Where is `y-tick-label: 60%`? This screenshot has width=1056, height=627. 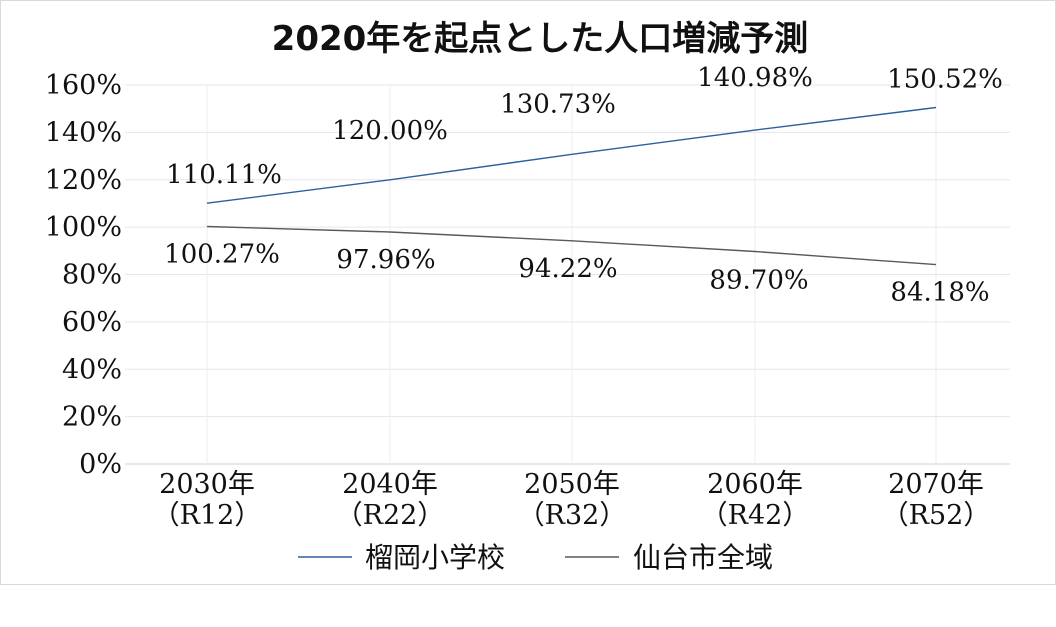
y-tick-label: 60% is located at coordinates (92, 322).